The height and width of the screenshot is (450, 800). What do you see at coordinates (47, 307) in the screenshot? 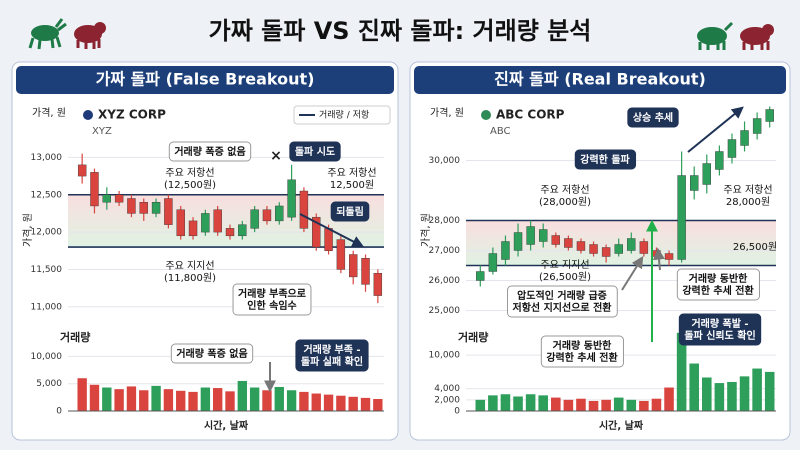
I see `y-tick-label: 11,000` at bounding box center [47, 307].